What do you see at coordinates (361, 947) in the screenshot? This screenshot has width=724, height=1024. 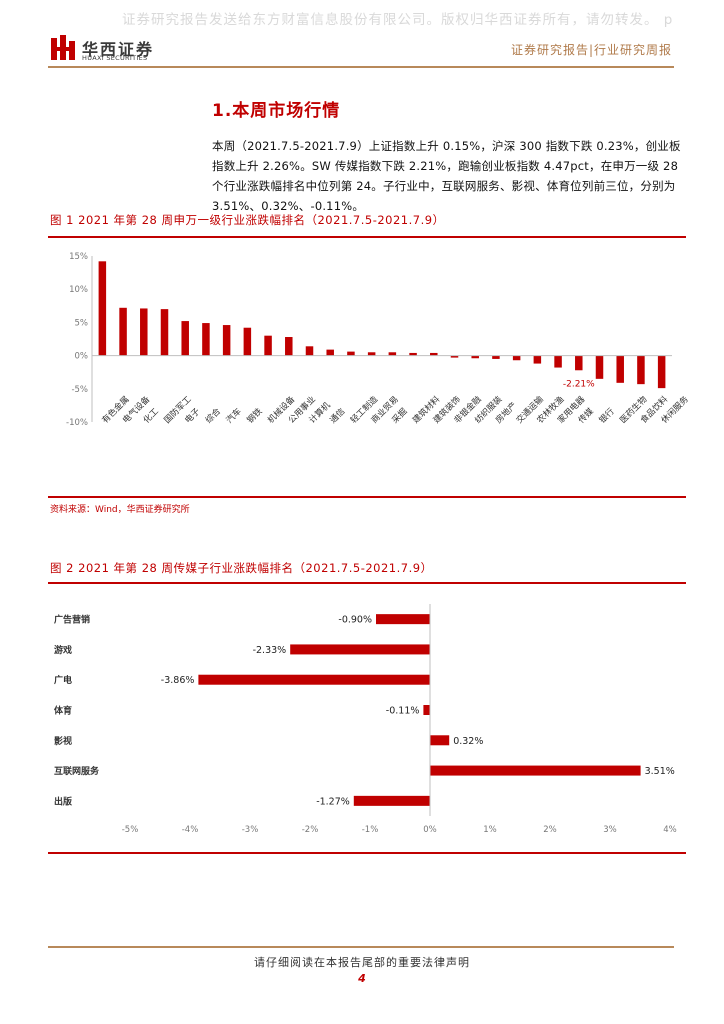 I see `footer-divider` at bounding box center [361, 947].